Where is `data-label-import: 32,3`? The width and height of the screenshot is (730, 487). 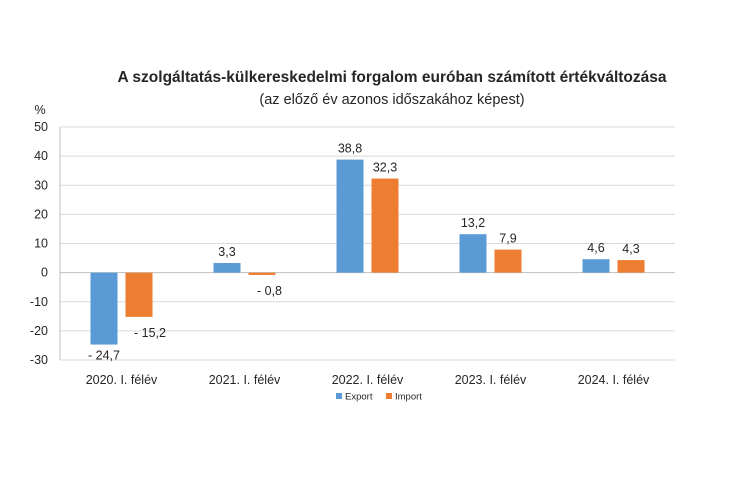
data-label-import: 32,3 is located at coordinates (385, 168).